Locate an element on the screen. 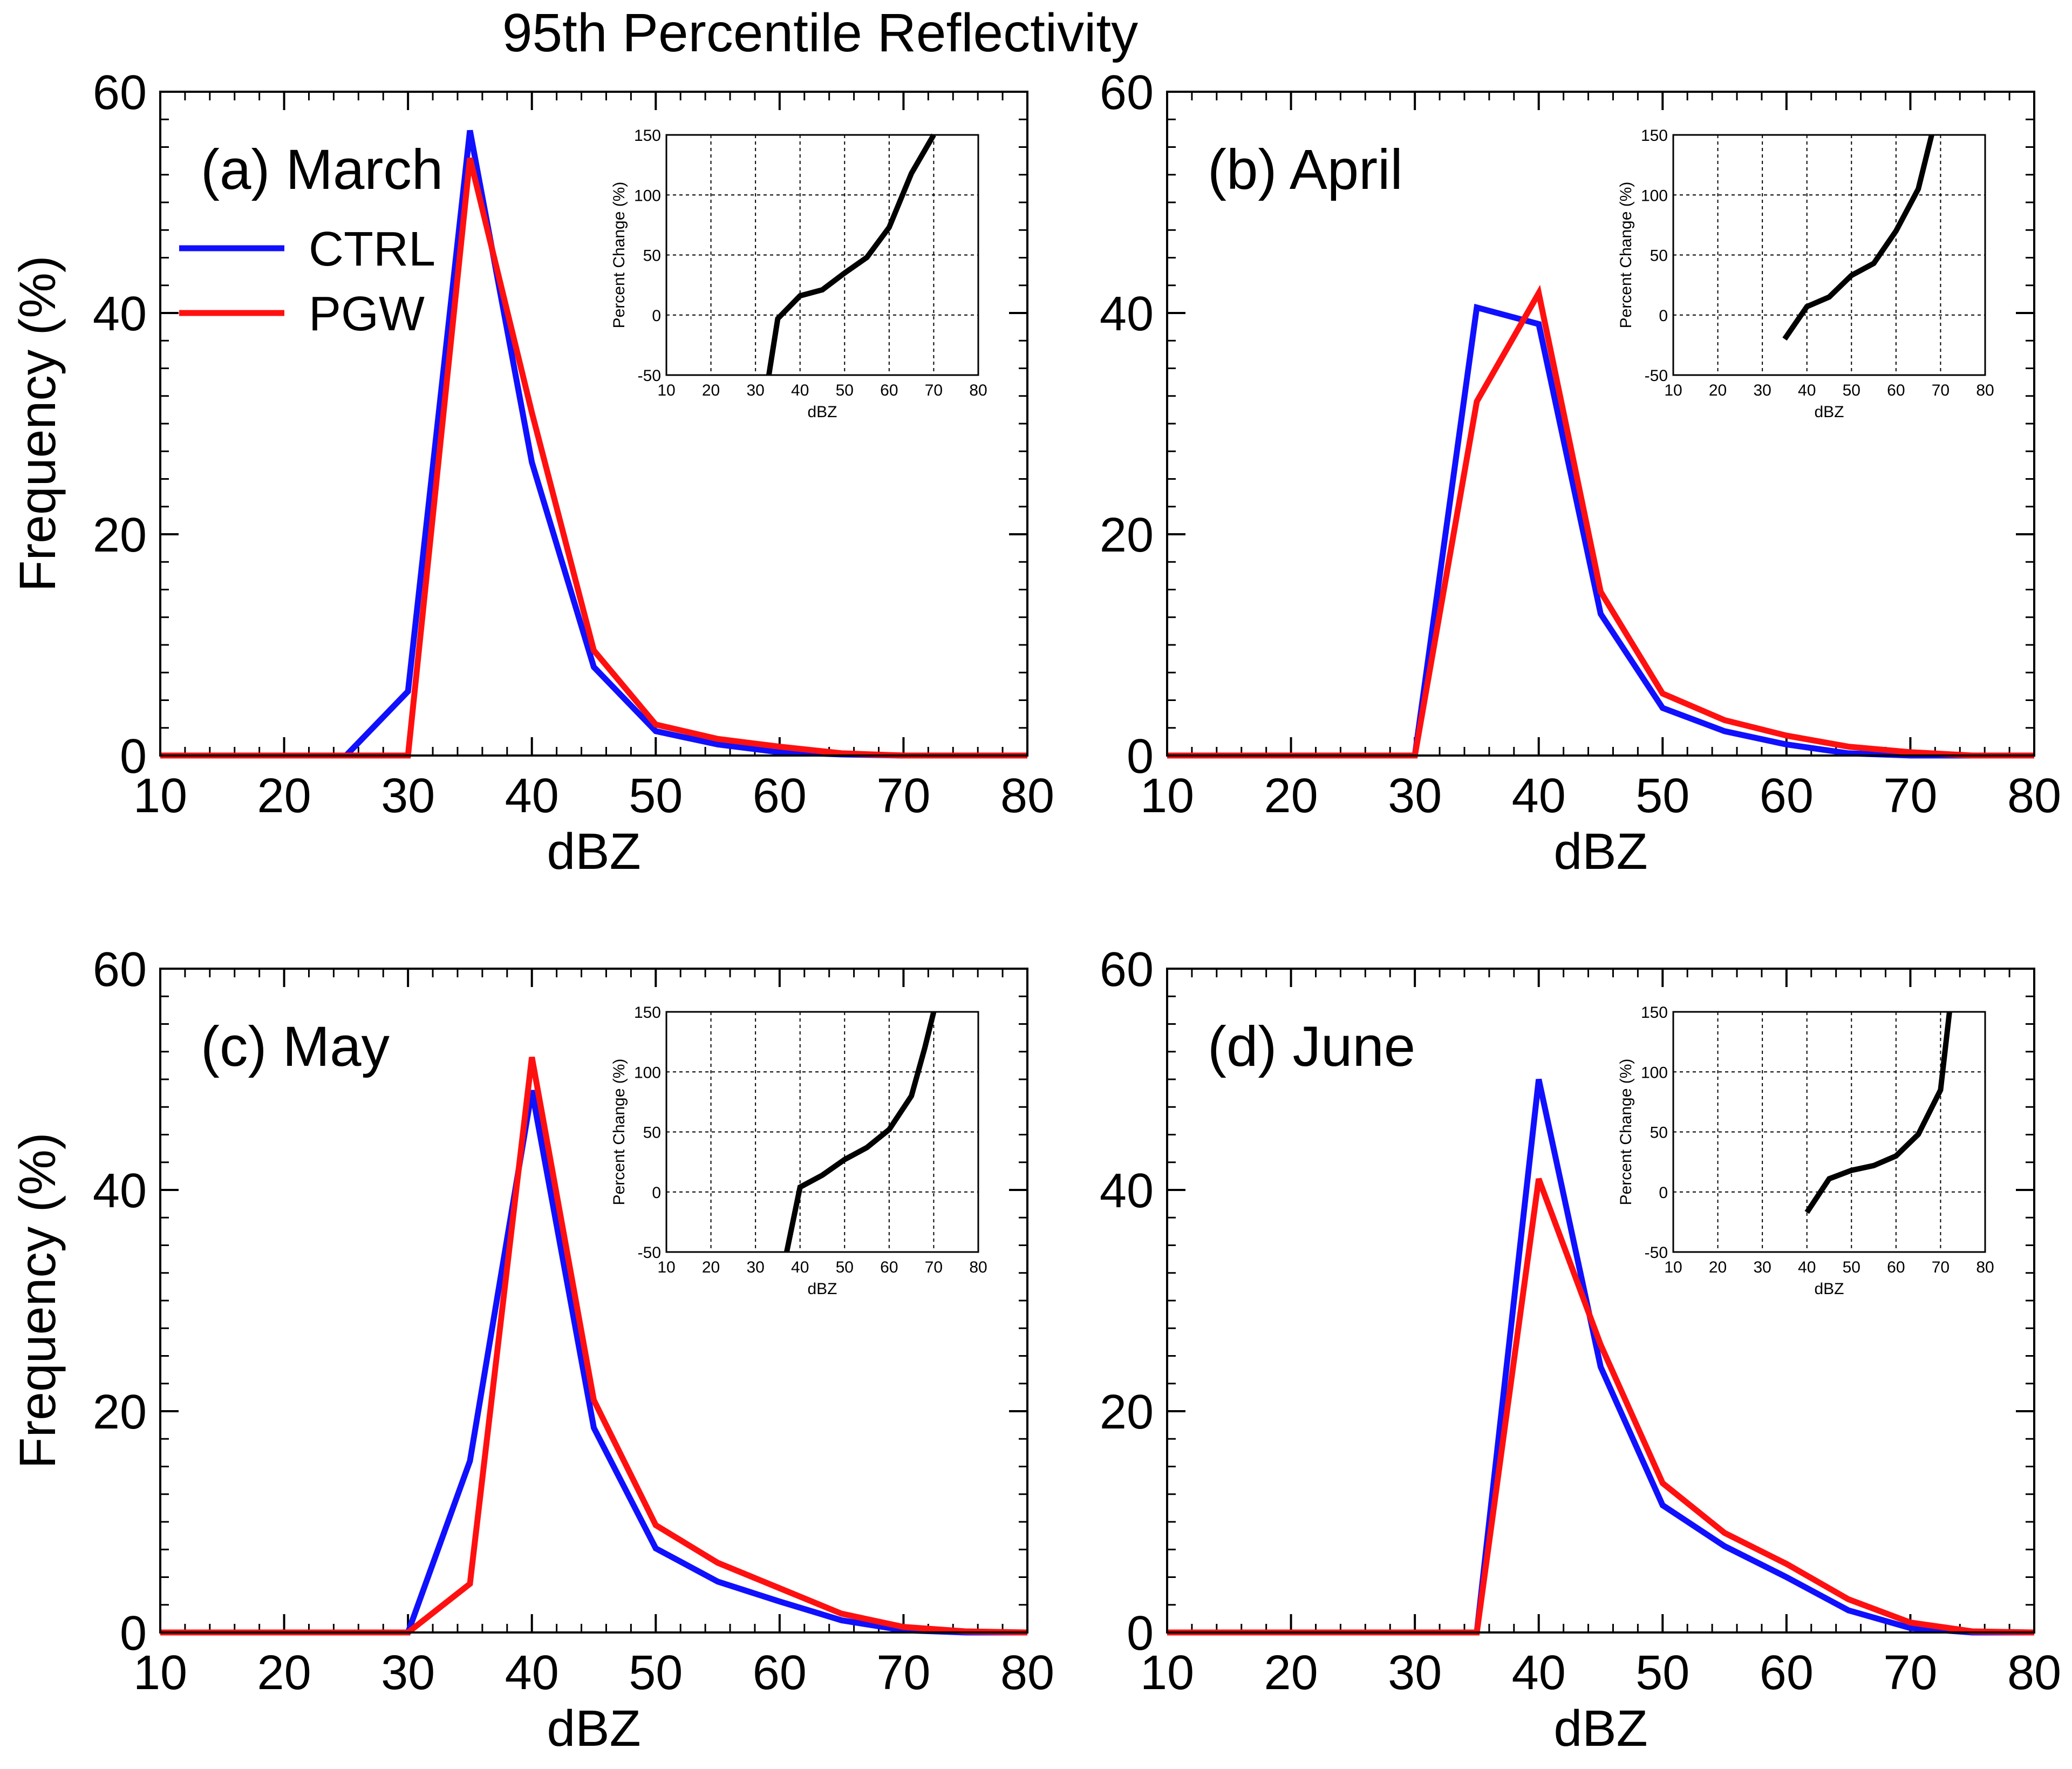 Image resolution: width=2072 pixels, height=1769 pixels. figure-title: 95th Percentile Reflectivity is located at coordinates (820, 33).